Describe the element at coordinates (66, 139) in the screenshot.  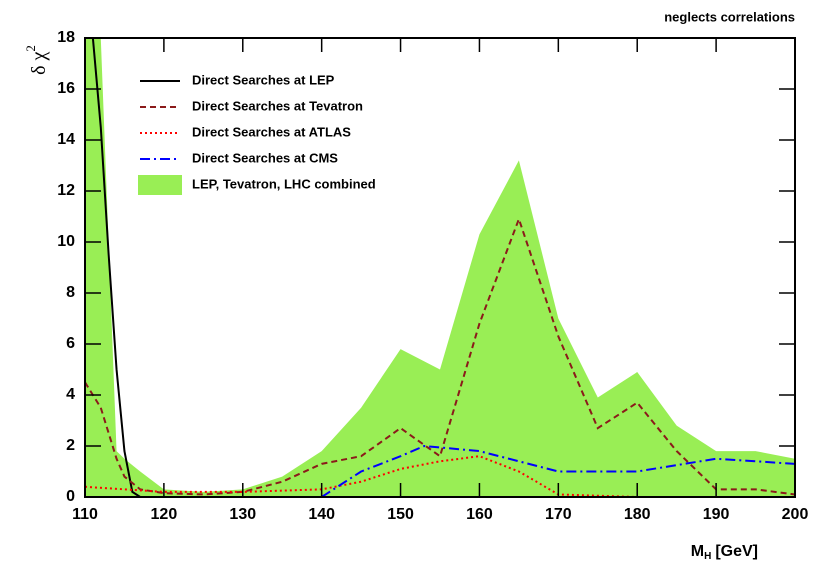
I see `y-tick-label: 14` at that location.